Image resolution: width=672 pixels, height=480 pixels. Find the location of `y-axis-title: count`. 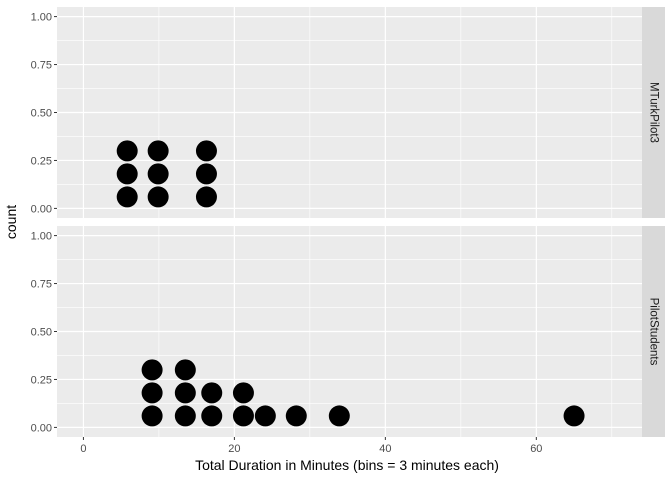

y-axis-title: count is located at coordinates (11, 222).